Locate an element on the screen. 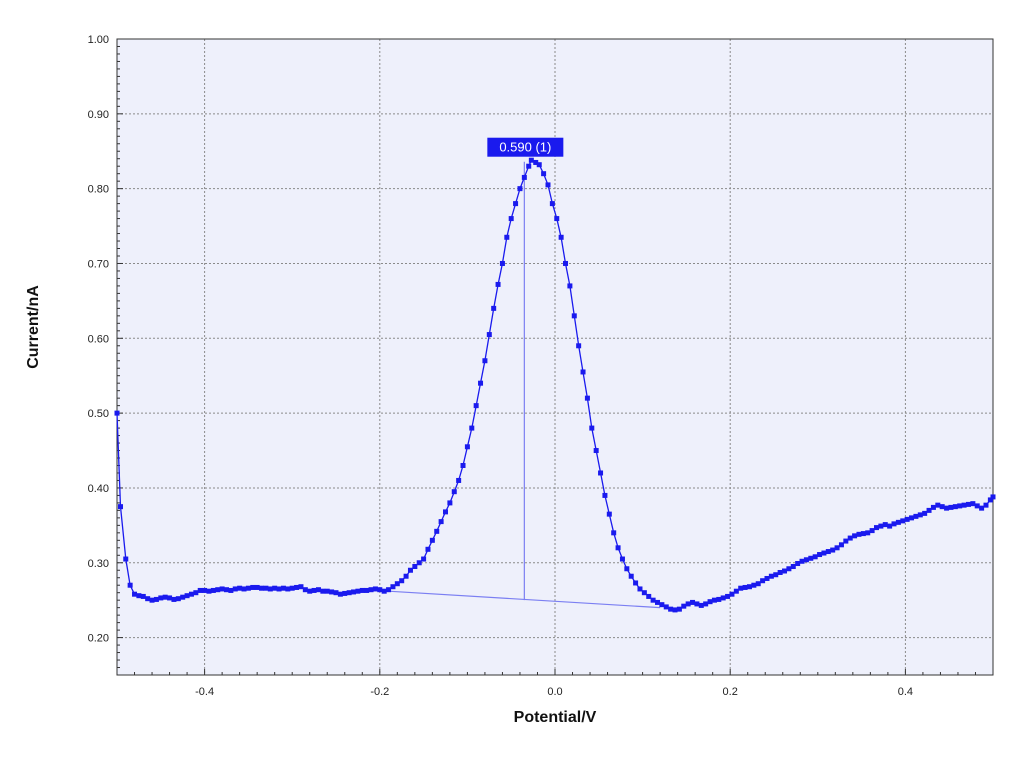 The height and width of the screenshot is (770, 1024). x-tick-label: 0.0 is located at coordinates (554, 692).